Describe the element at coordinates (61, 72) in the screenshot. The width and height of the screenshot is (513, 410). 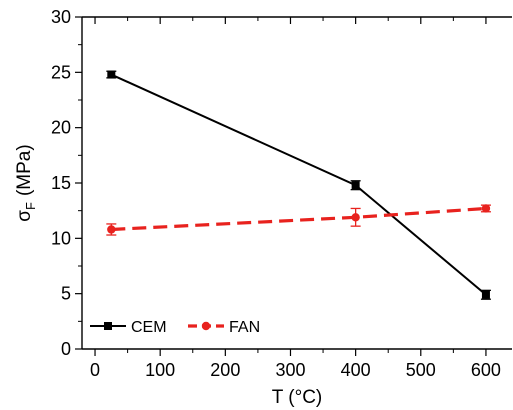
I see `y-tick-label: 25` at that location.